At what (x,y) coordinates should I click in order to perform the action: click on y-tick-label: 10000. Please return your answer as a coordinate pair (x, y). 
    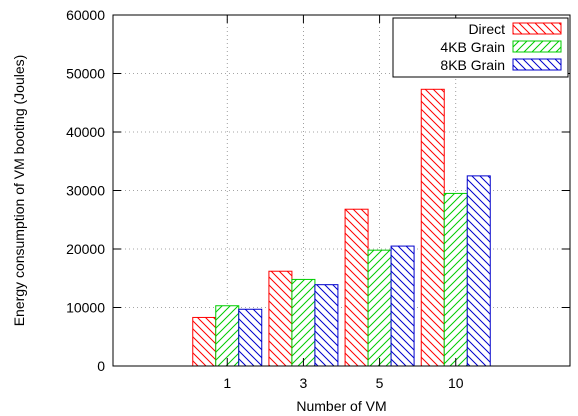
    Looking at the image, I should click on (85, 308).